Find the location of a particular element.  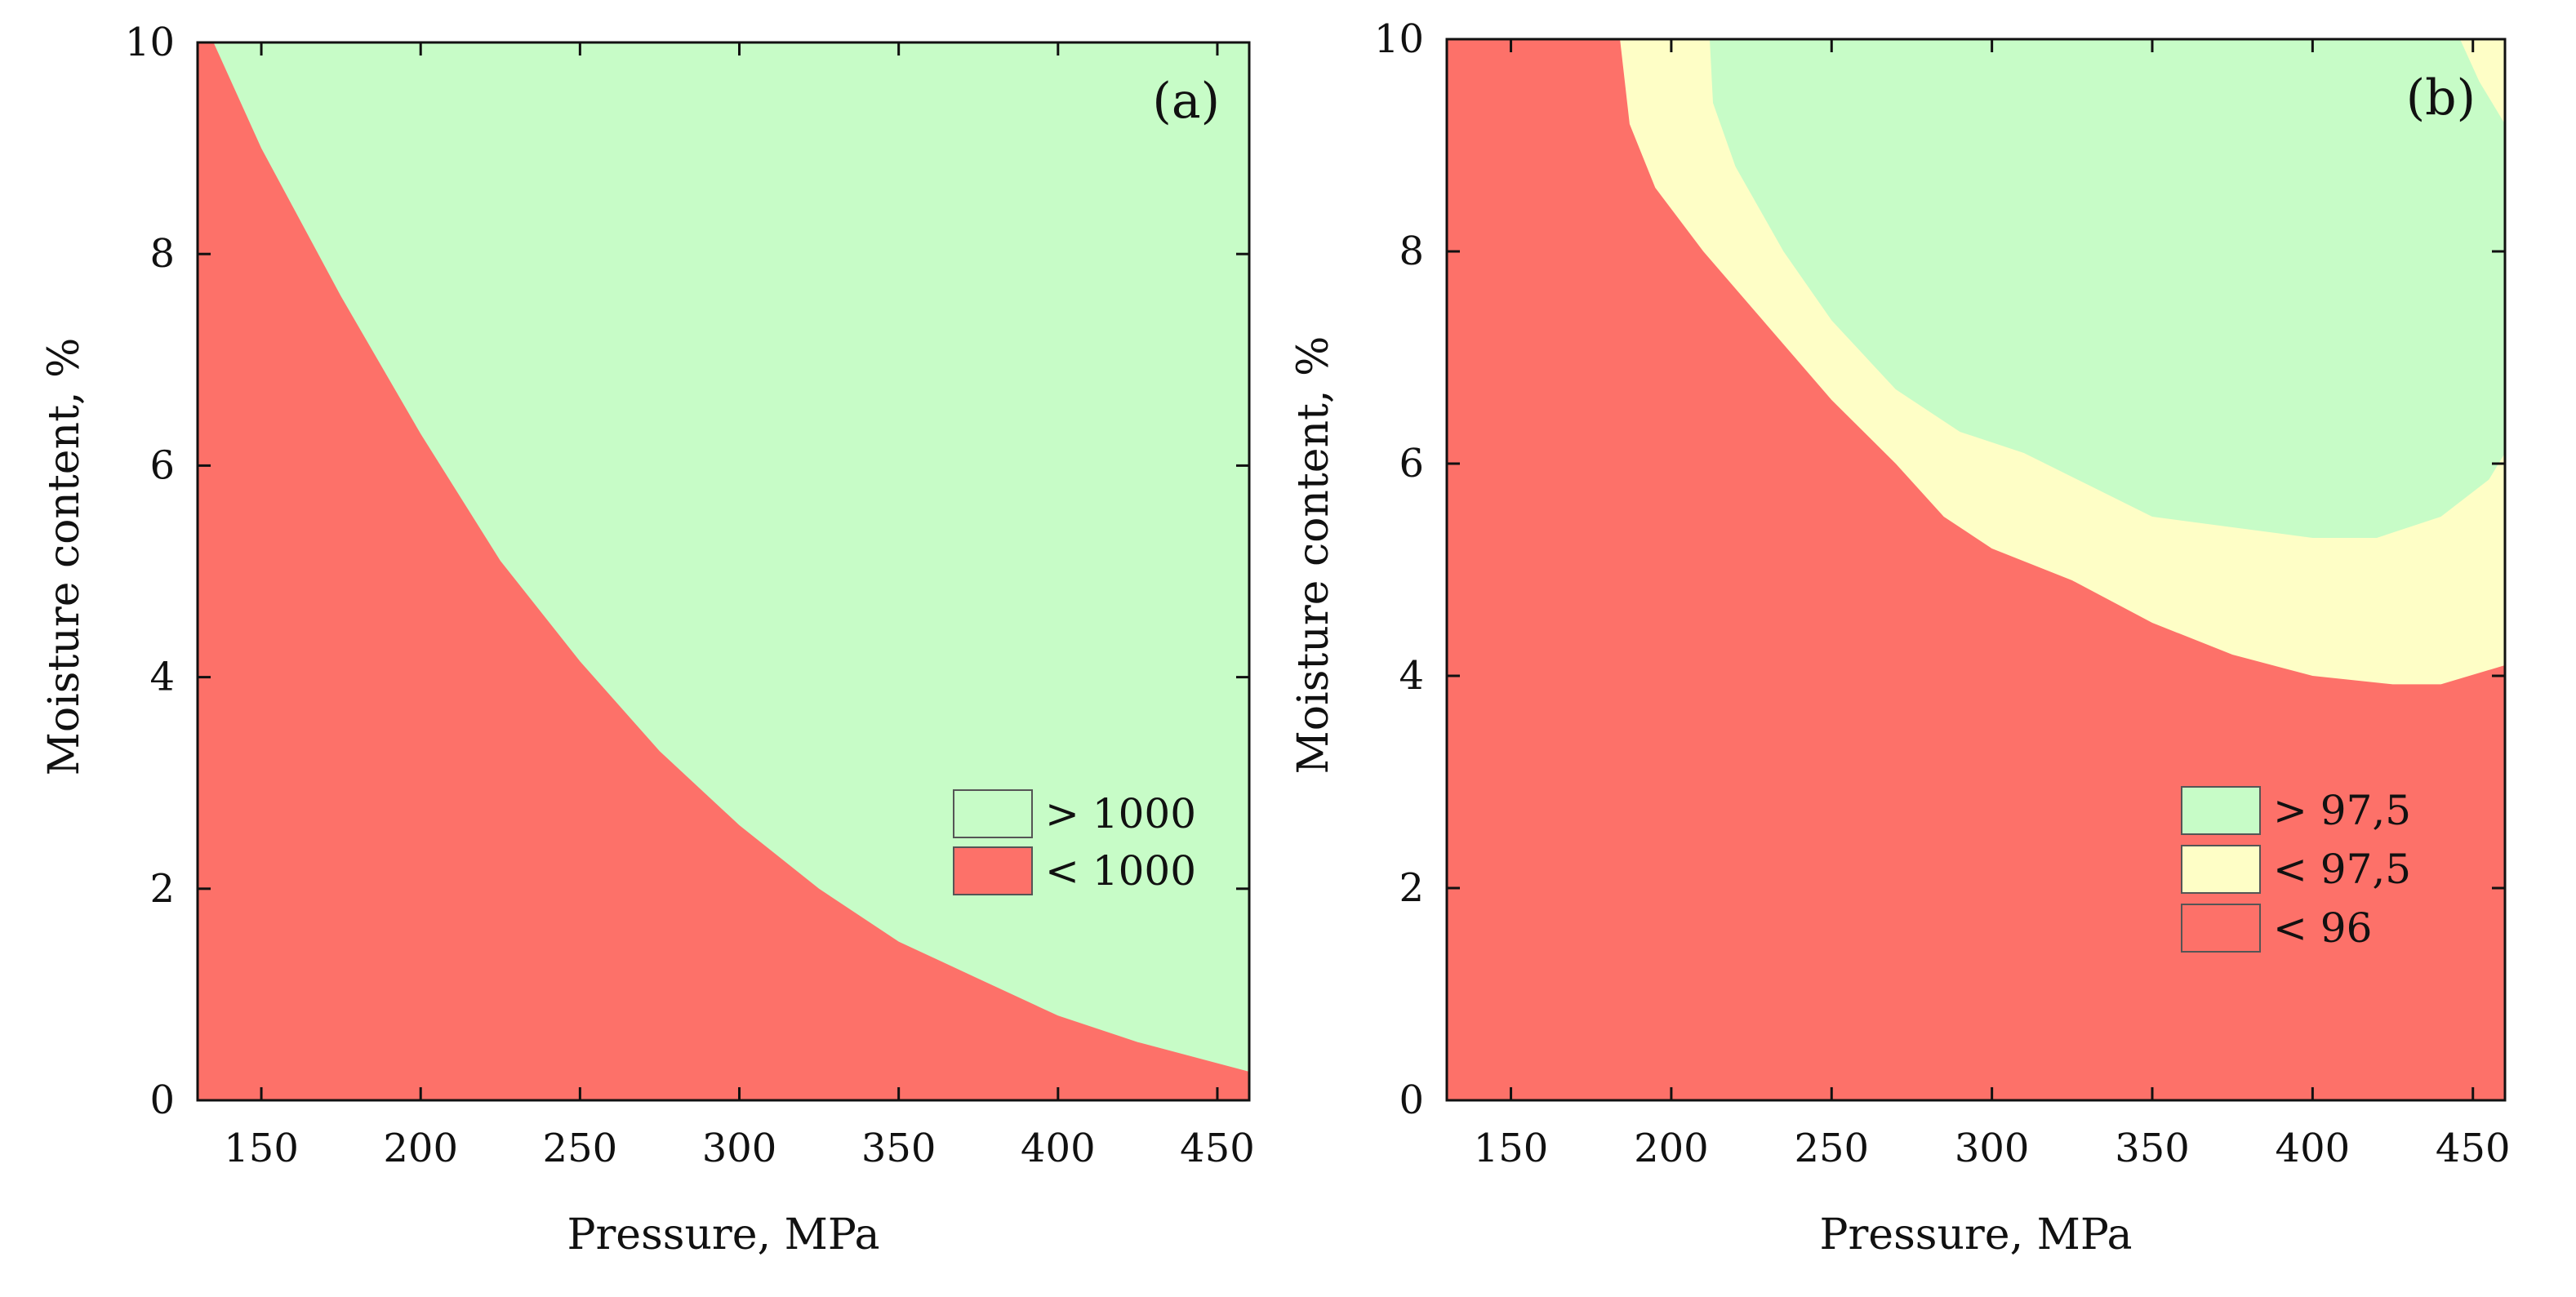

legend: > 97,5 < 97,5 < 96 is located at coordinates (2296, 869).